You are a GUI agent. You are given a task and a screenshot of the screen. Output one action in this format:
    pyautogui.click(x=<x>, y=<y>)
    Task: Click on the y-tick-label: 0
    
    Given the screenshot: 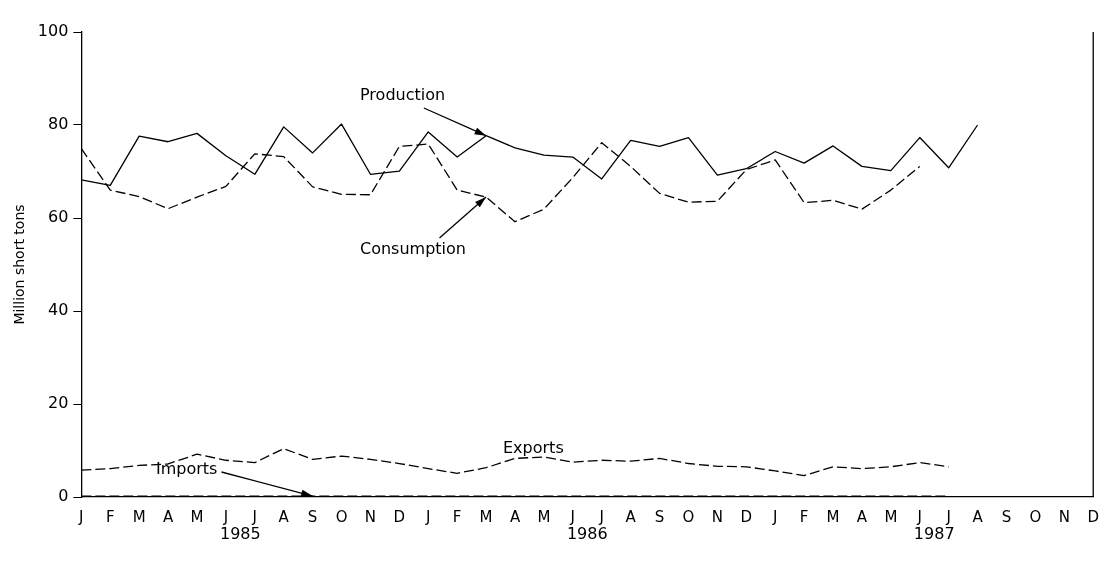 What is the action you would take?
    pyautogui.click(x=63, y=496)
    